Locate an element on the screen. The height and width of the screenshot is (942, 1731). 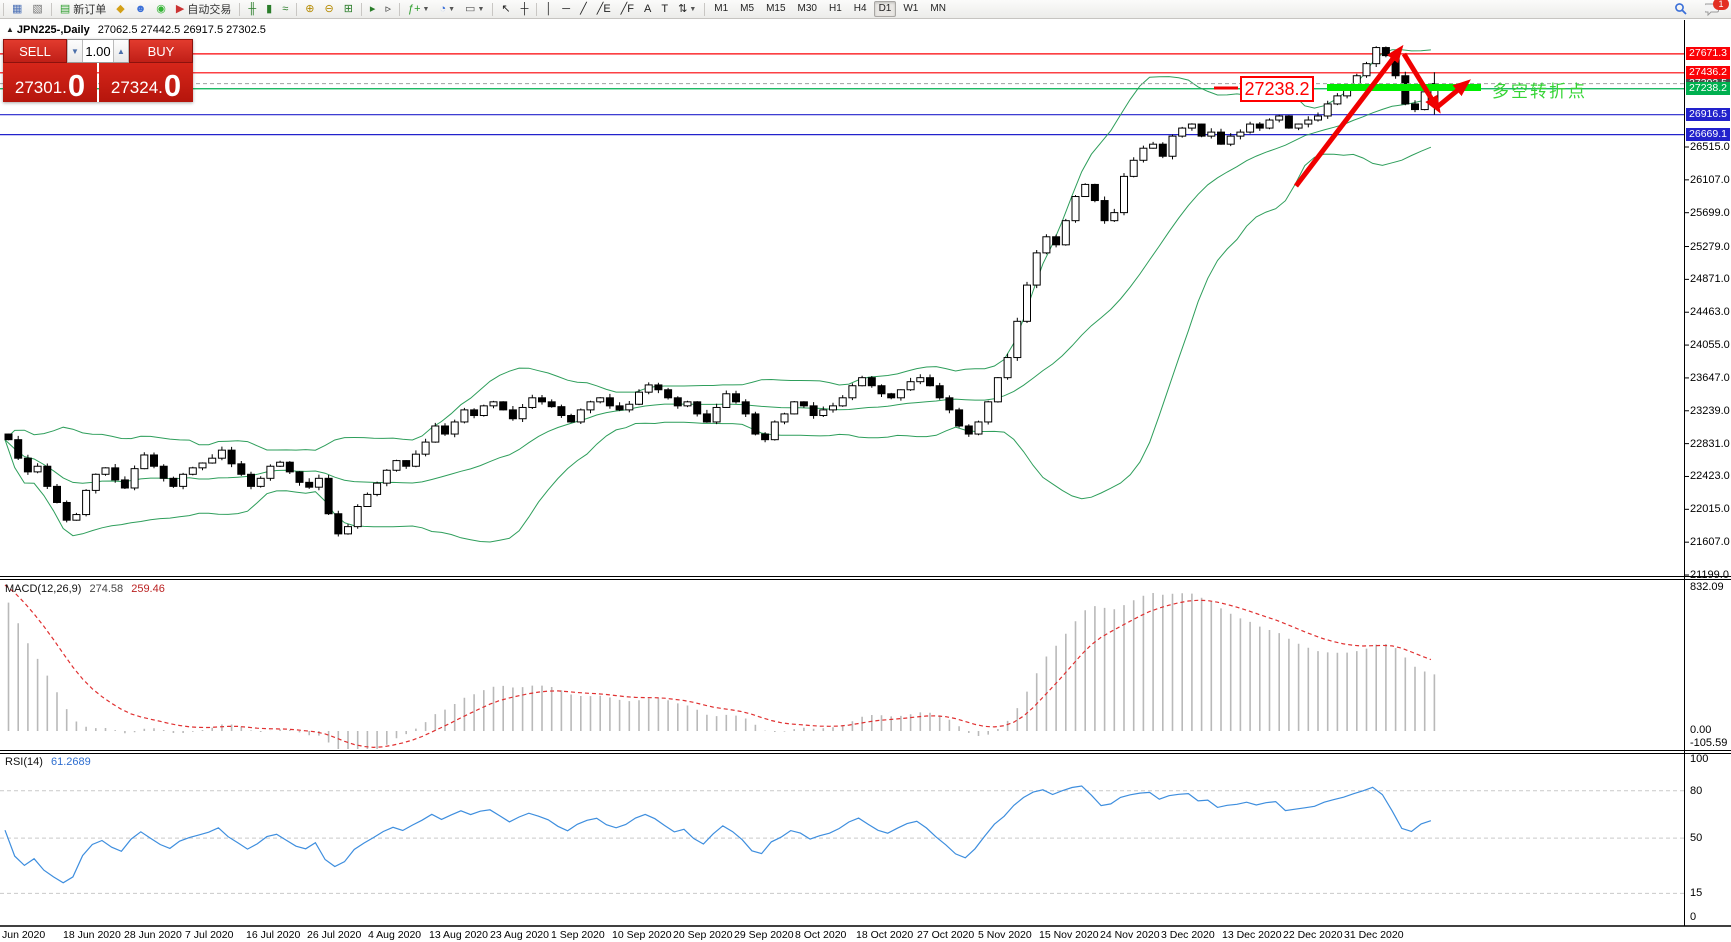
vertical-line-button: │ is located at coordinates (548, 9).